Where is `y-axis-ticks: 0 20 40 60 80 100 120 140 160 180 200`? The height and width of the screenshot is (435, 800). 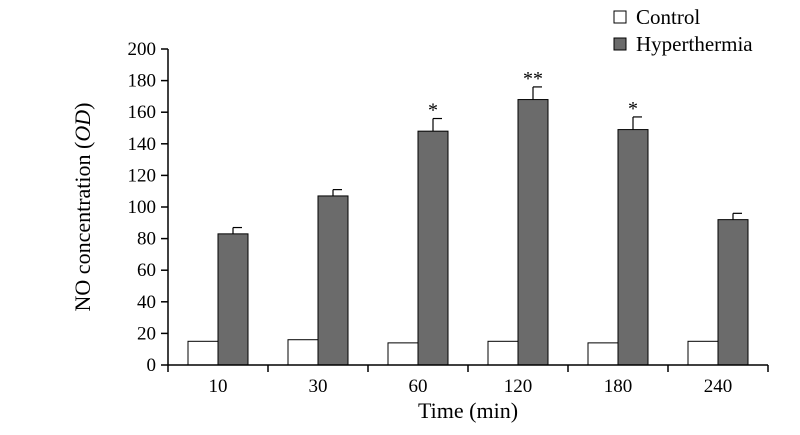 y-axis-ticks: 0 20 40 60 80 100 120 140 160 180 200 is located at coordinates (148, 207).